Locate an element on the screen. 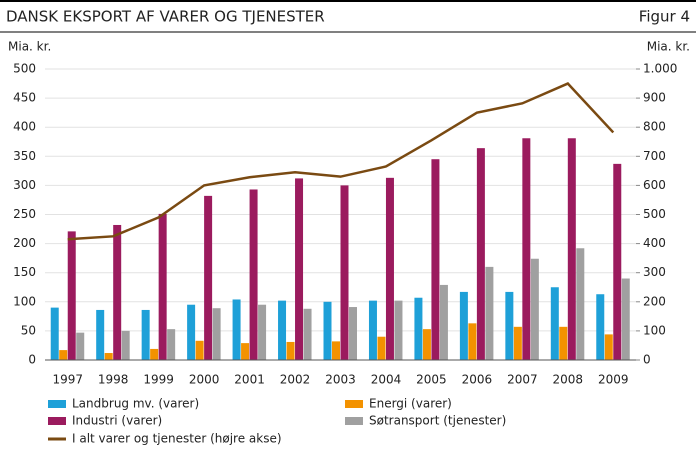 This screenshot has width=696, height=454. legend-label: Søtransport (tjenester) is located at coordinates (437, 421).